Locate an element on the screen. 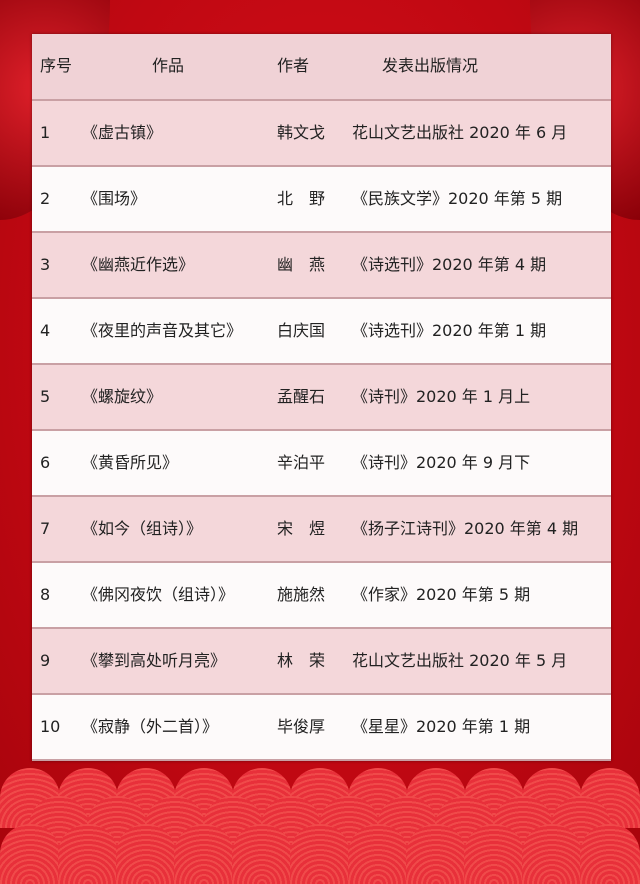 The image size is (640, 884). row-work: 《佛冈夜饮（组诗）》 is located at coordinates (179, 595).